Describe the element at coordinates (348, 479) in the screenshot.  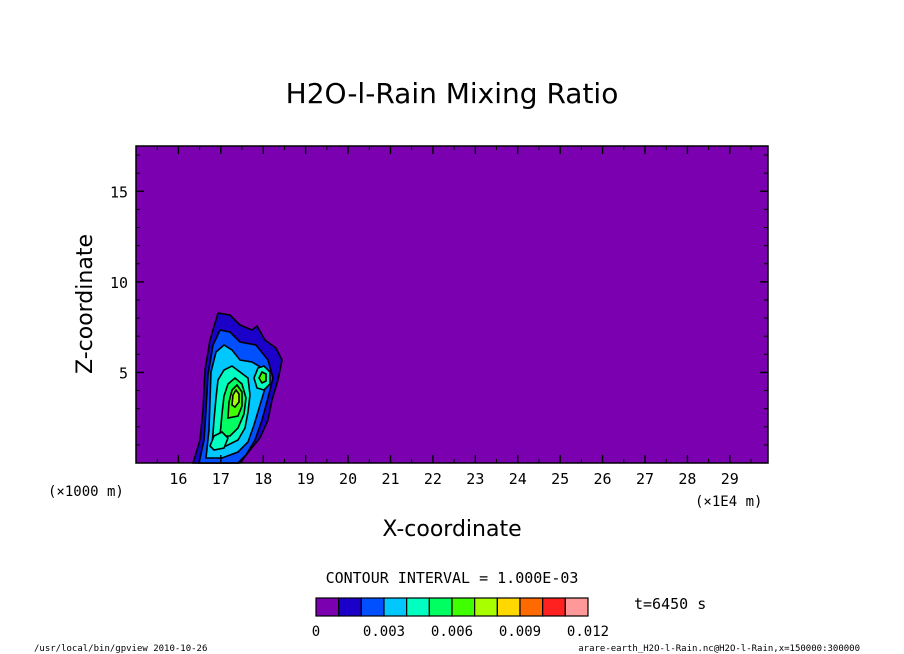
I see `x-tick-label: 20` at that location.